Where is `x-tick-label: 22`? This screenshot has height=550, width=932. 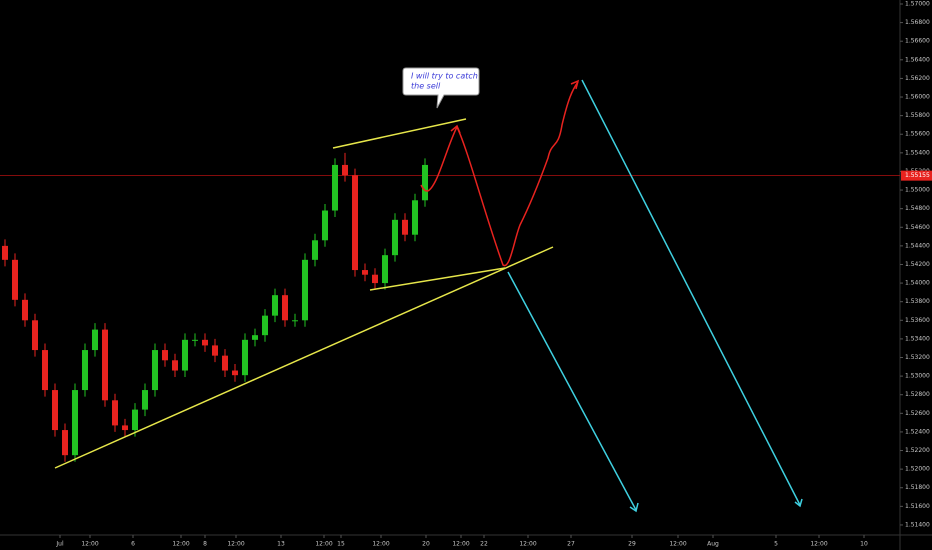
x-tick-label: 22 is located at coordinates (484, 544).